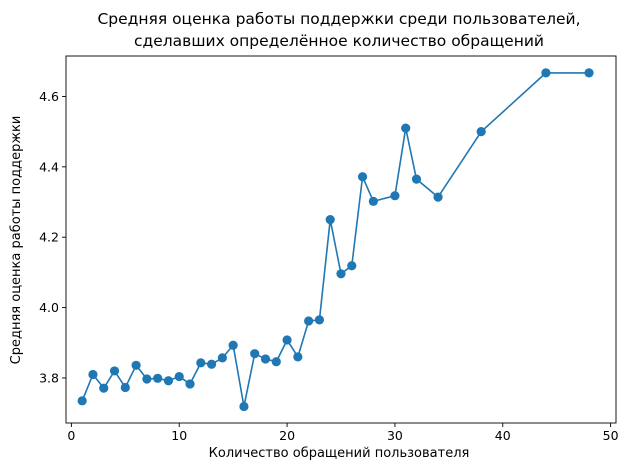 The height and width of the screenshot is (470, 629). I want to click on x-tick-label: 40, so click(503, 435).